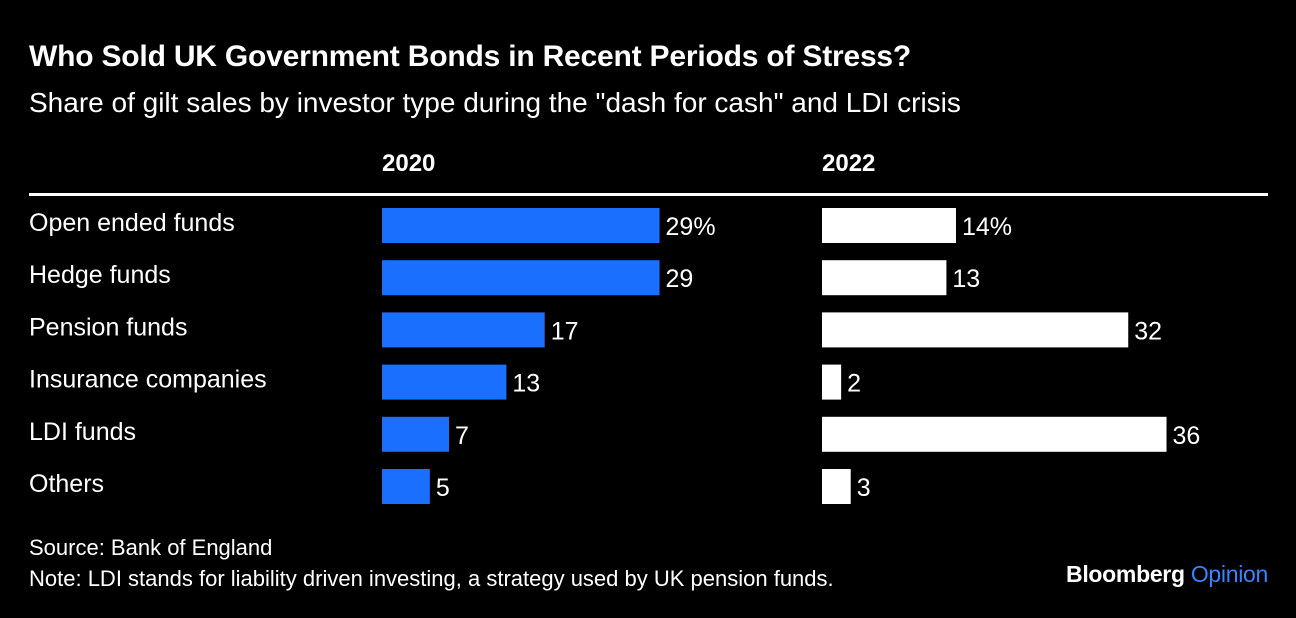  I want to click on brand-logo: Bloomberg Opinion, so click(1167, 574).